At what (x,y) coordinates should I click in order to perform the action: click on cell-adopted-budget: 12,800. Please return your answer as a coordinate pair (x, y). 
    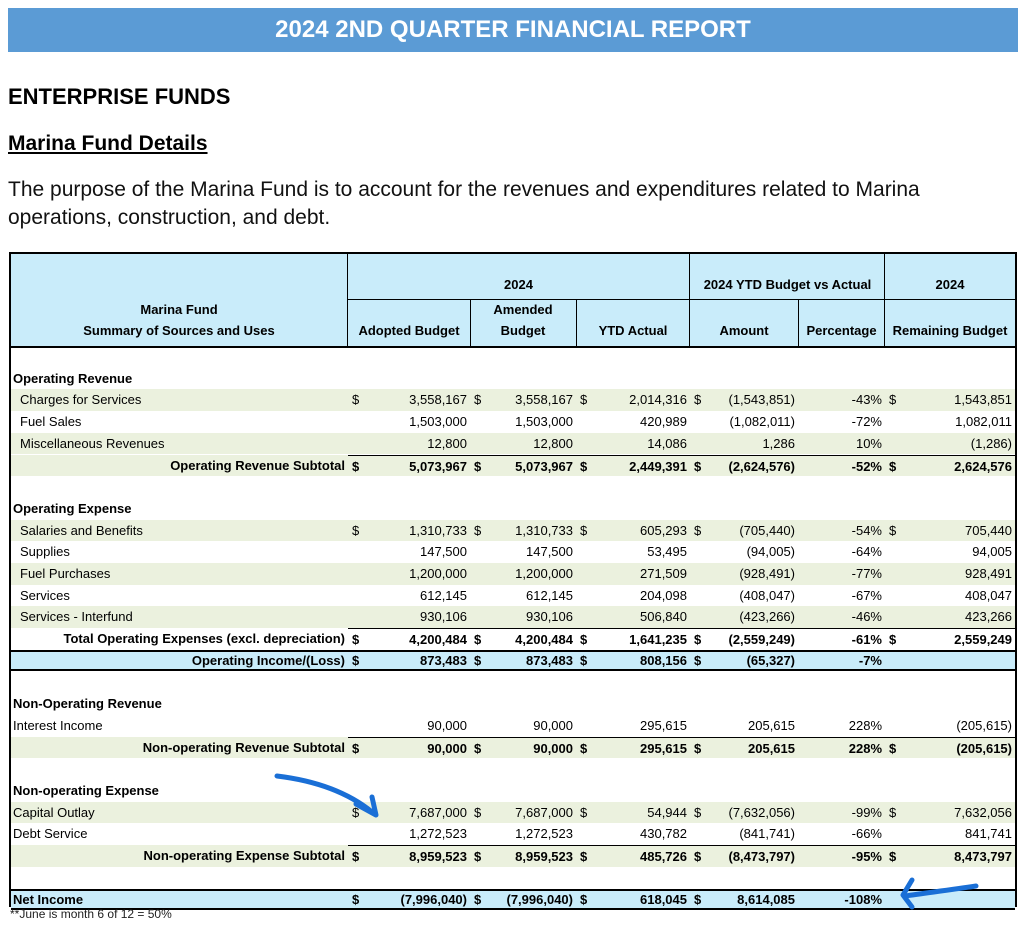
    Looking at the image, I should click on (409, 444).